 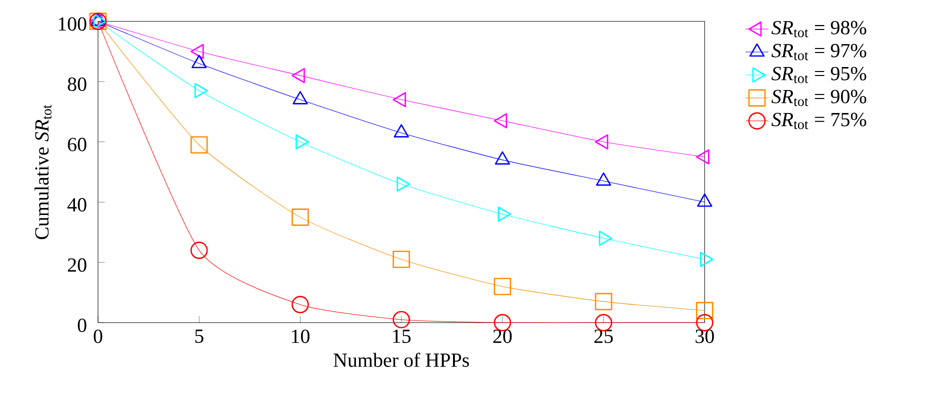 I want to click on x-tick-label: 5, so click(x=199, y=337).